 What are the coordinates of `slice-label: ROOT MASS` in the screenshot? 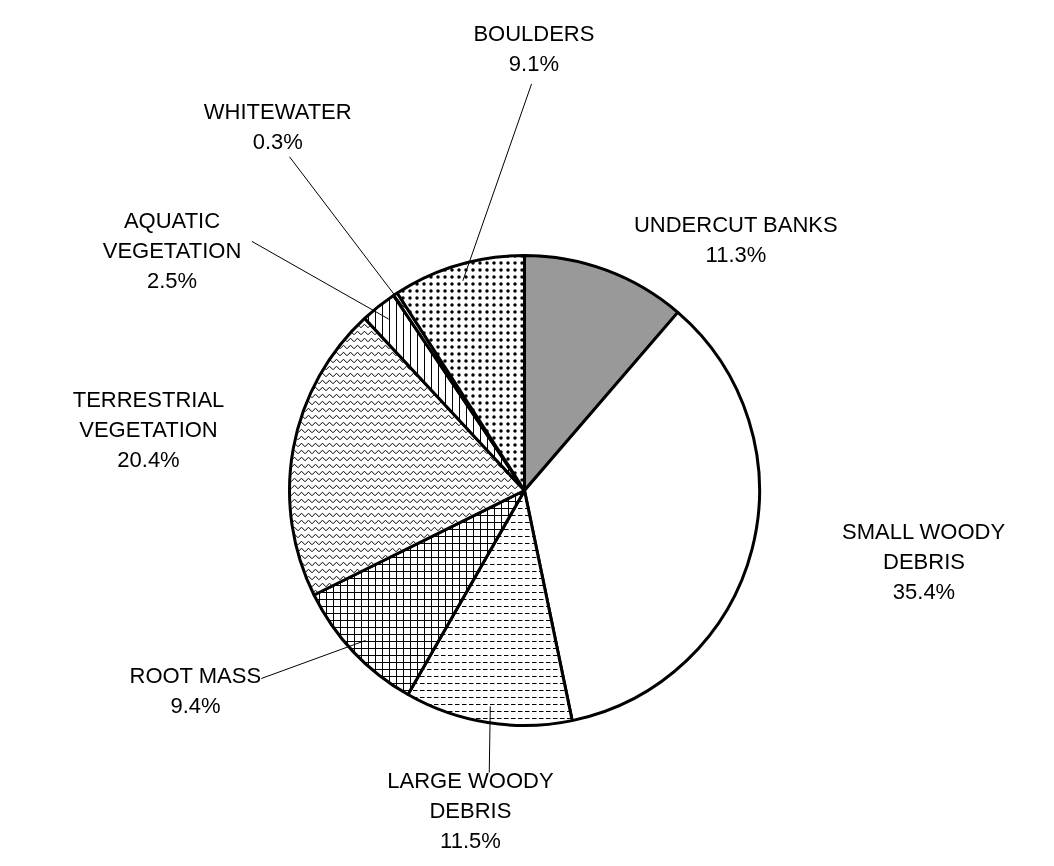 It's located at (195, 675).